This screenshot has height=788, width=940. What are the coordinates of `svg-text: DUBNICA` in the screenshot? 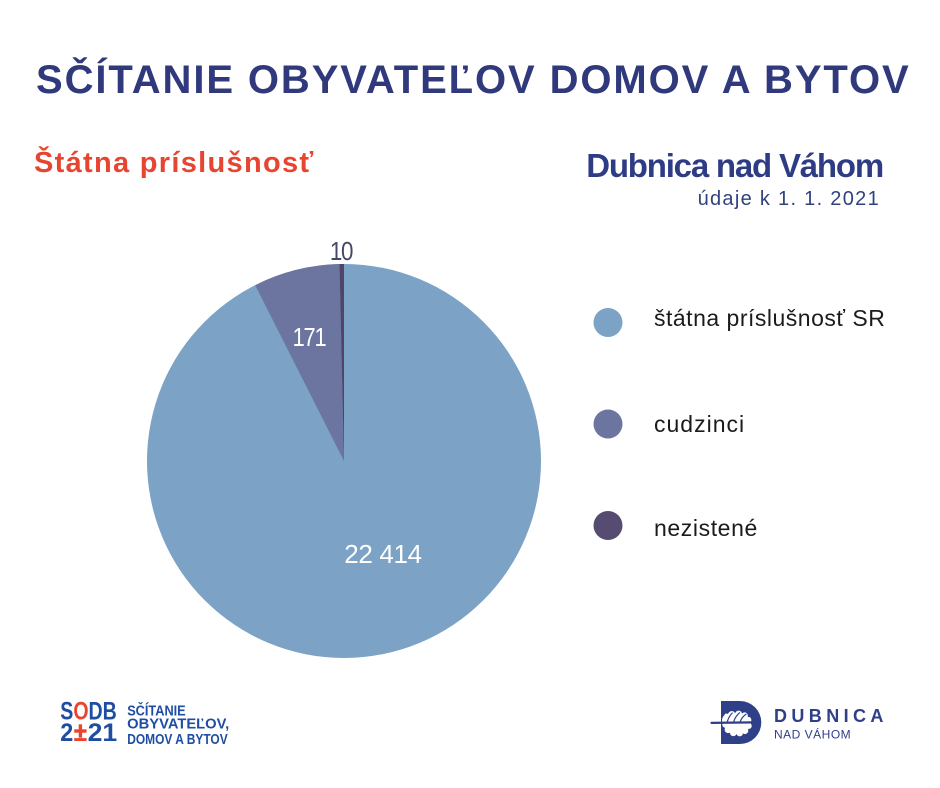 It's located at (831, 716).